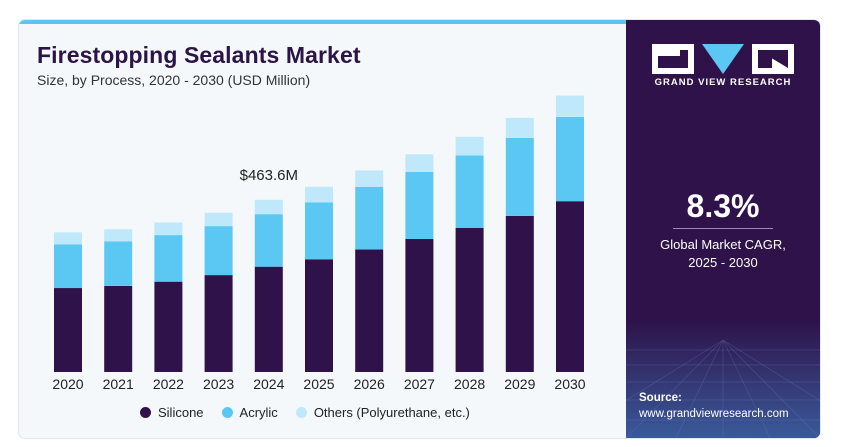 The height and width of the screenshot is (447, 856). Describe the element at coordinates (369, 178) in the screenshot. I see `bar-2026-others` at that location.